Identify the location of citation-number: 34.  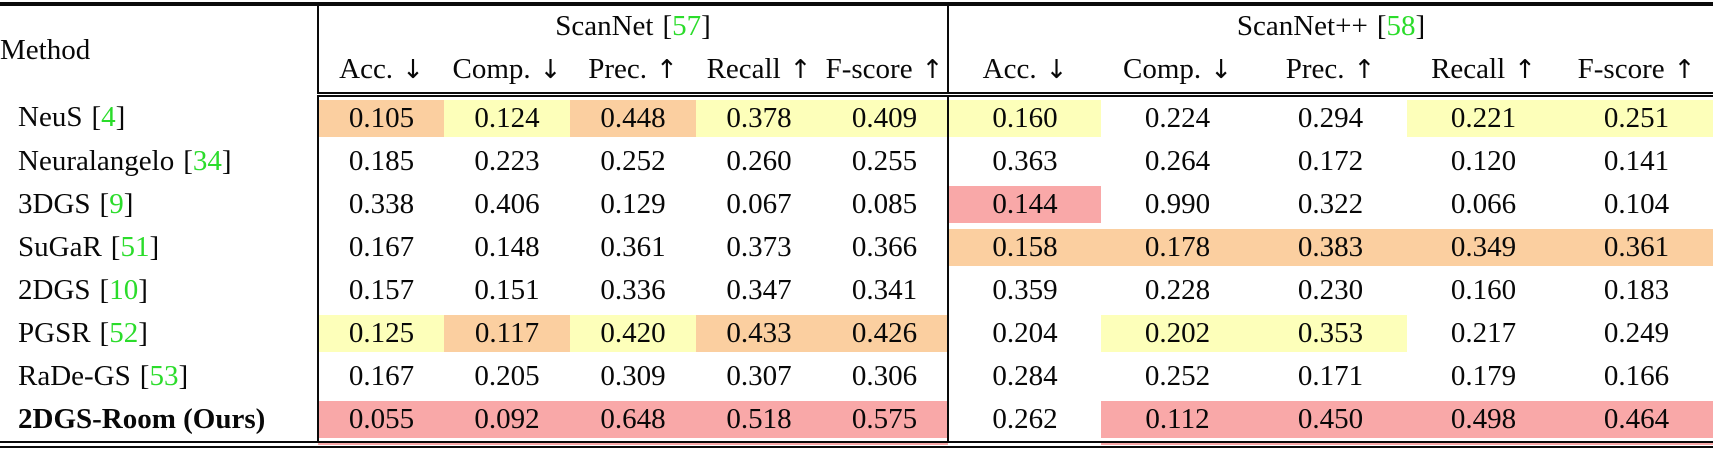
(207, 161).